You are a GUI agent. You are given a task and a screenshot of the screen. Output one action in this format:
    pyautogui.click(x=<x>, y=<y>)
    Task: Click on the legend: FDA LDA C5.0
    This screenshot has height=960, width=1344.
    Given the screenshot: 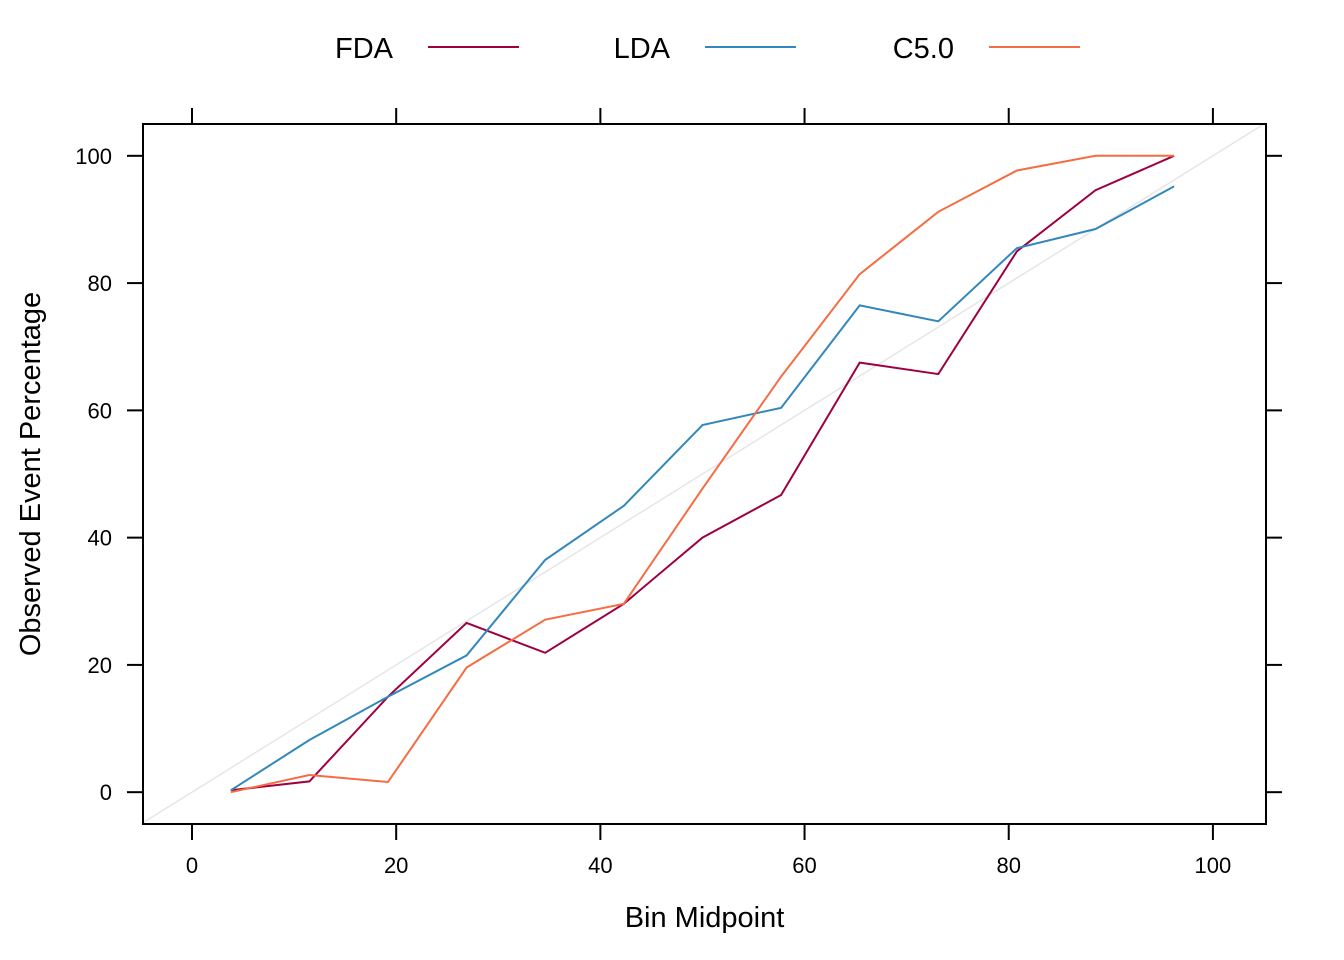 What is the action you would take?
    pyautogui.click(x=707, y=49)
    